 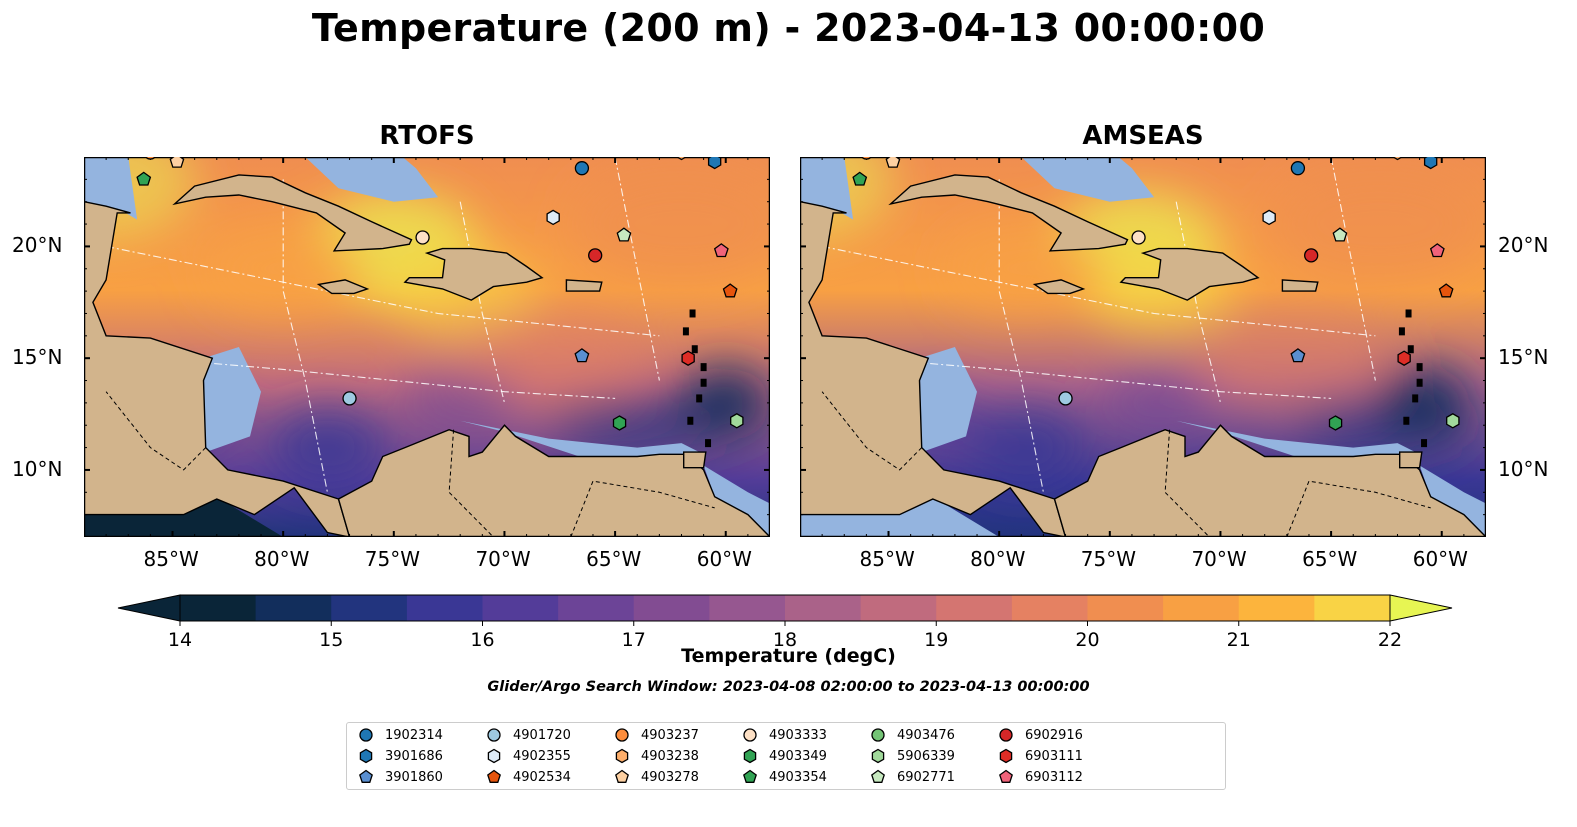 What do you see at coordinates (1143, 136) in the screenshot?
I see `panel-title-amseas: AMSEAS` at bounding box center [1143, 136].